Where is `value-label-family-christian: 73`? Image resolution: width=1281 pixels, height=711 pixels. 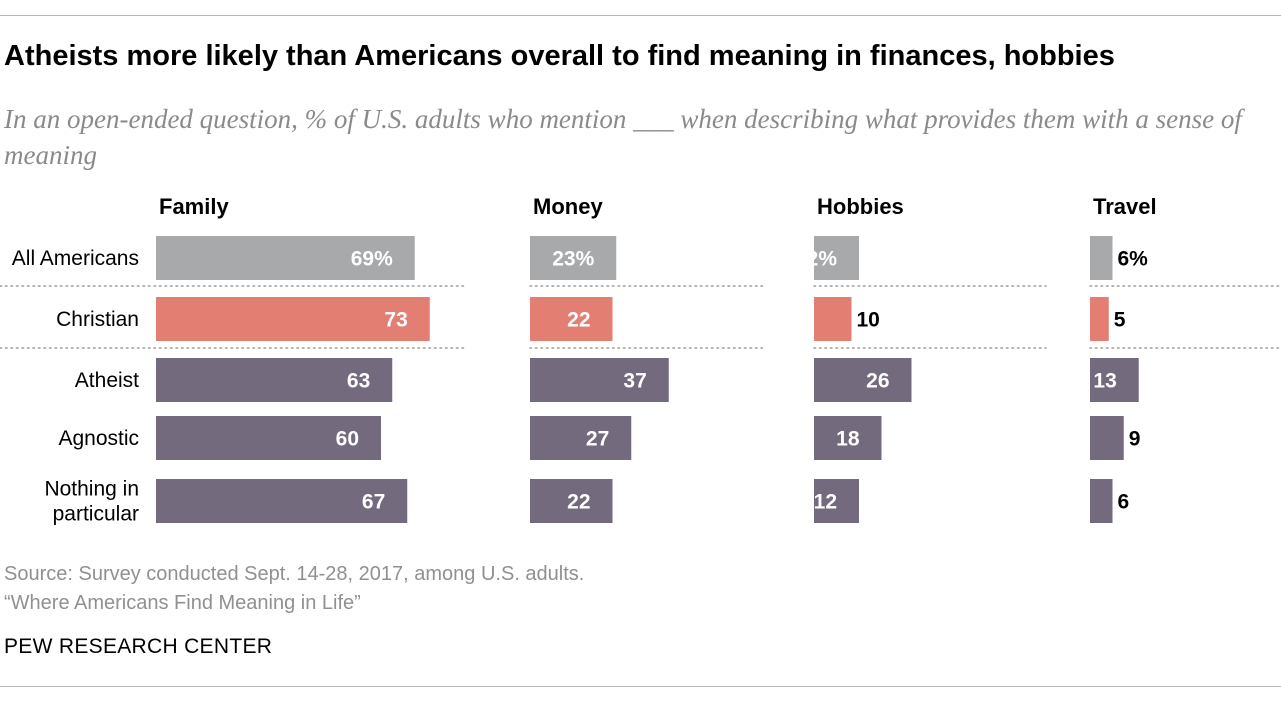 value-label-family-christian: 73 is located at coordinates (395, 320).